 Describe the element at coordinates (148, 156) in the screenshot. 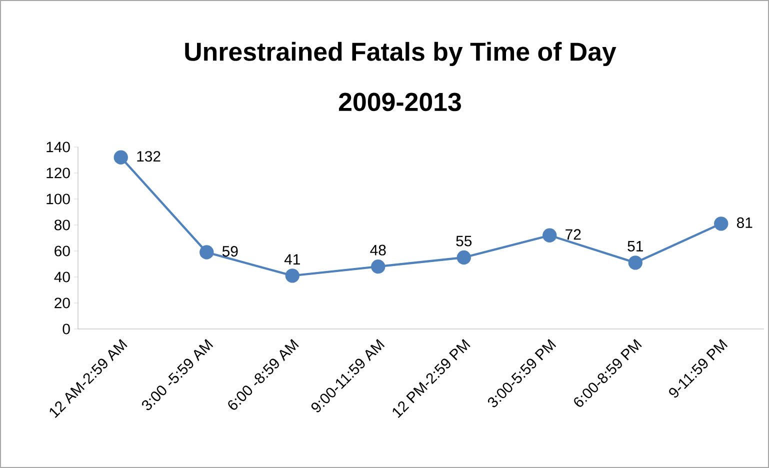

I see `data-label: 132` at that location.